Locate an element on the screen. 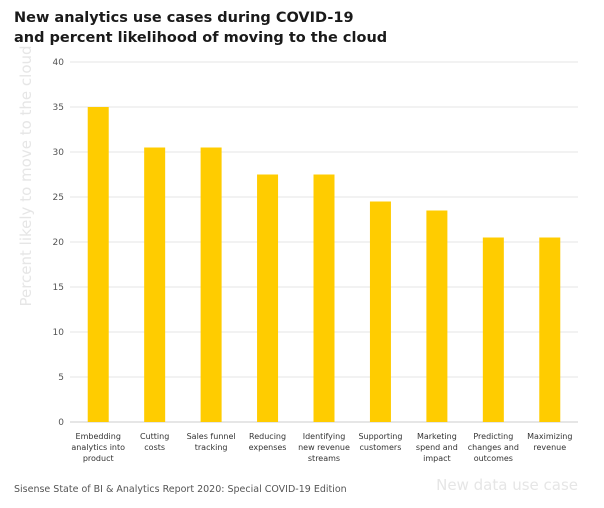 The height and width of the screenshot is (508, 604). x-category-label: costs is located at coordinates (154, 447).